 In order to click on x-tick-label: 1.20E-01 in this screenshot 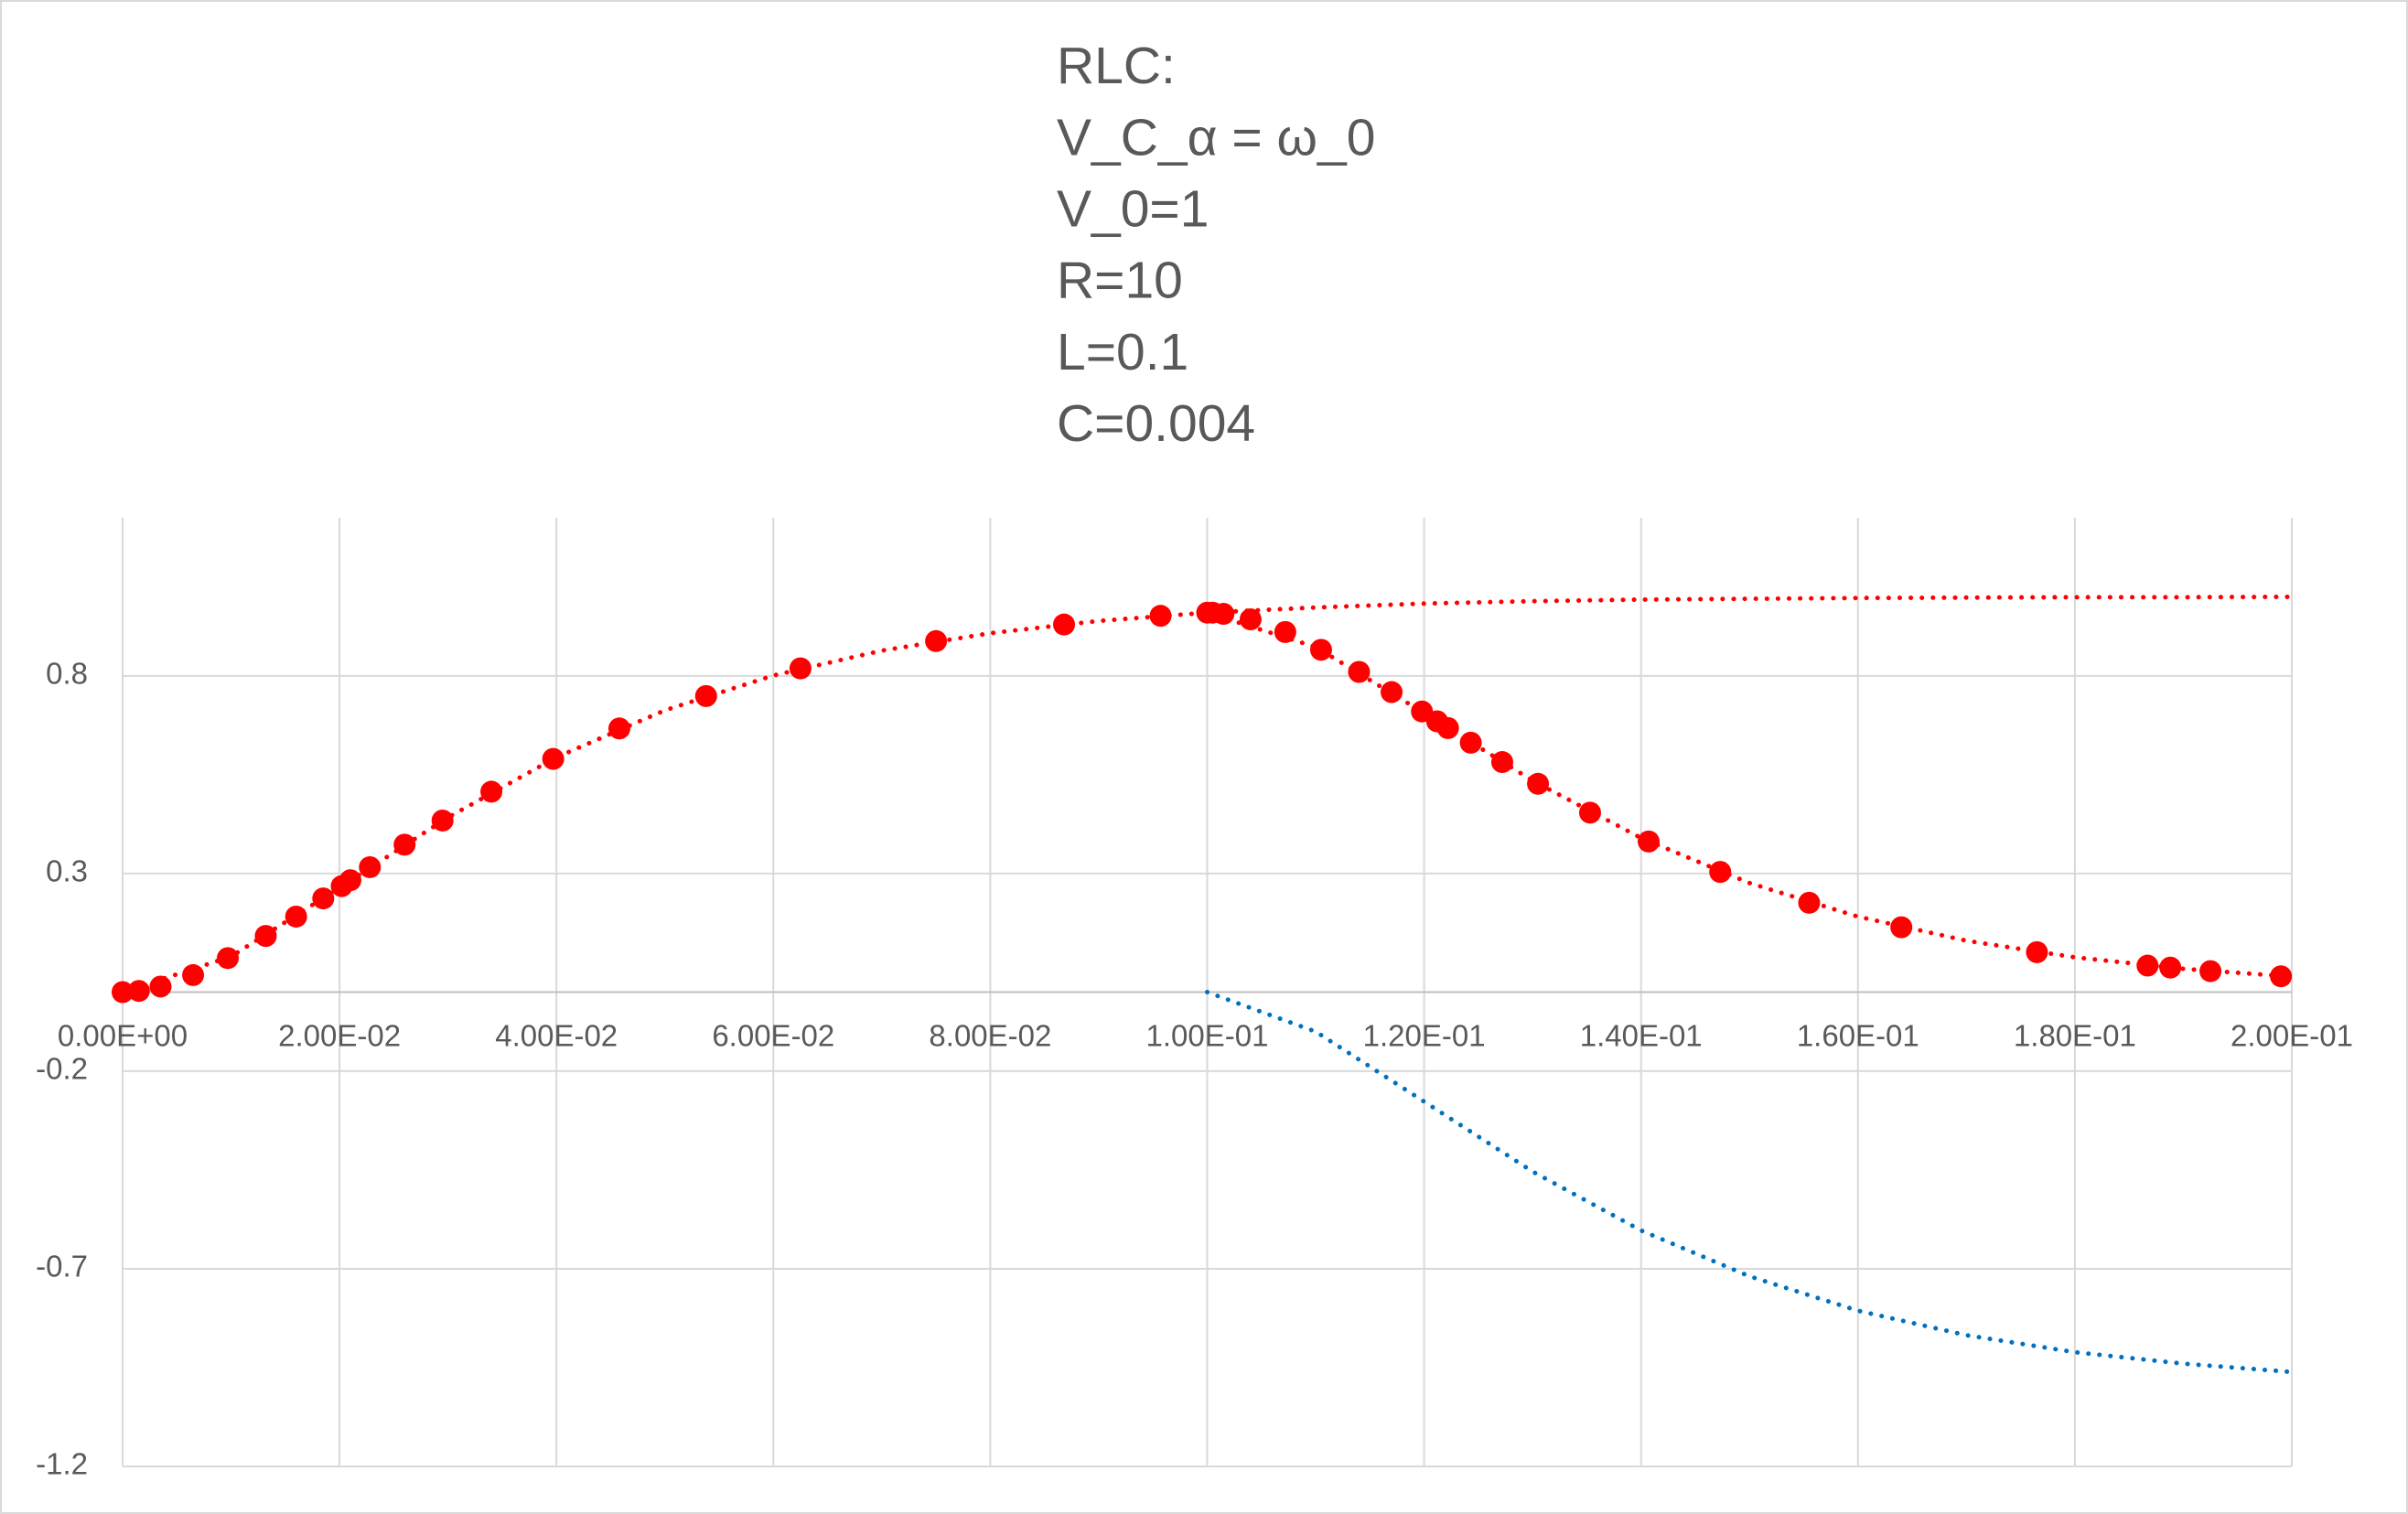, I will do `click(1424, 1036)`.